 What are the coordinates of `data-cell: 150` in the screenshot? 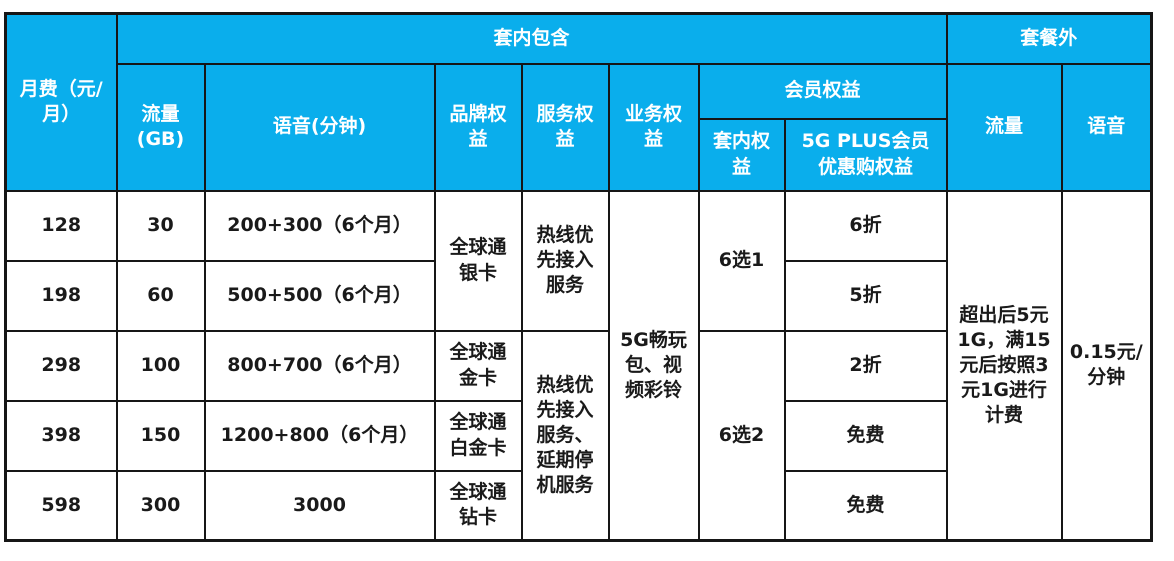 It's located at (160, 435).